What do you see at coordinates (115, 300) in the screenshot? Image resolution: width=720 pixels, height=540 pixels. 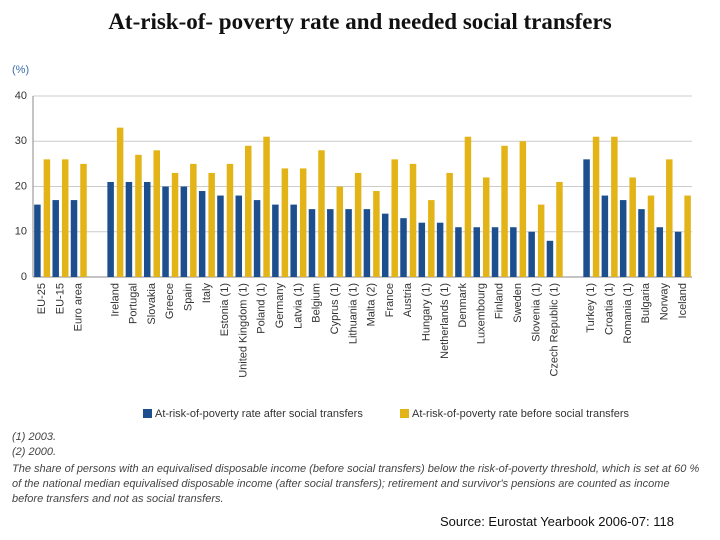 I see `x-tick-label: Ireland` at bounding box center [115, 300].